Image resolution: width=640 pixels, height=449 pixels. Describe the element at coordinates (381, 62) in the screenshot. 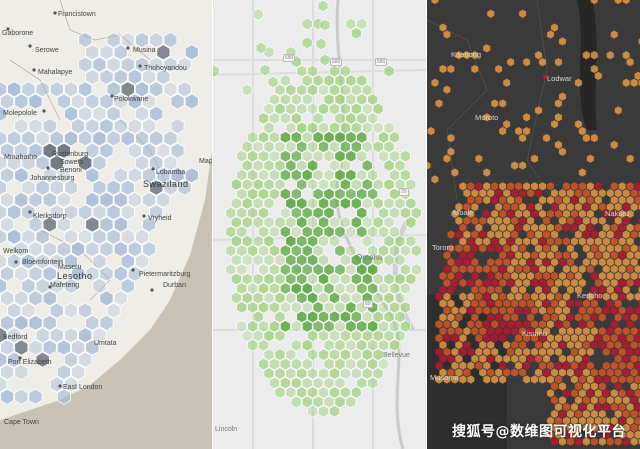

I see `highway-shield: 680` at that location.